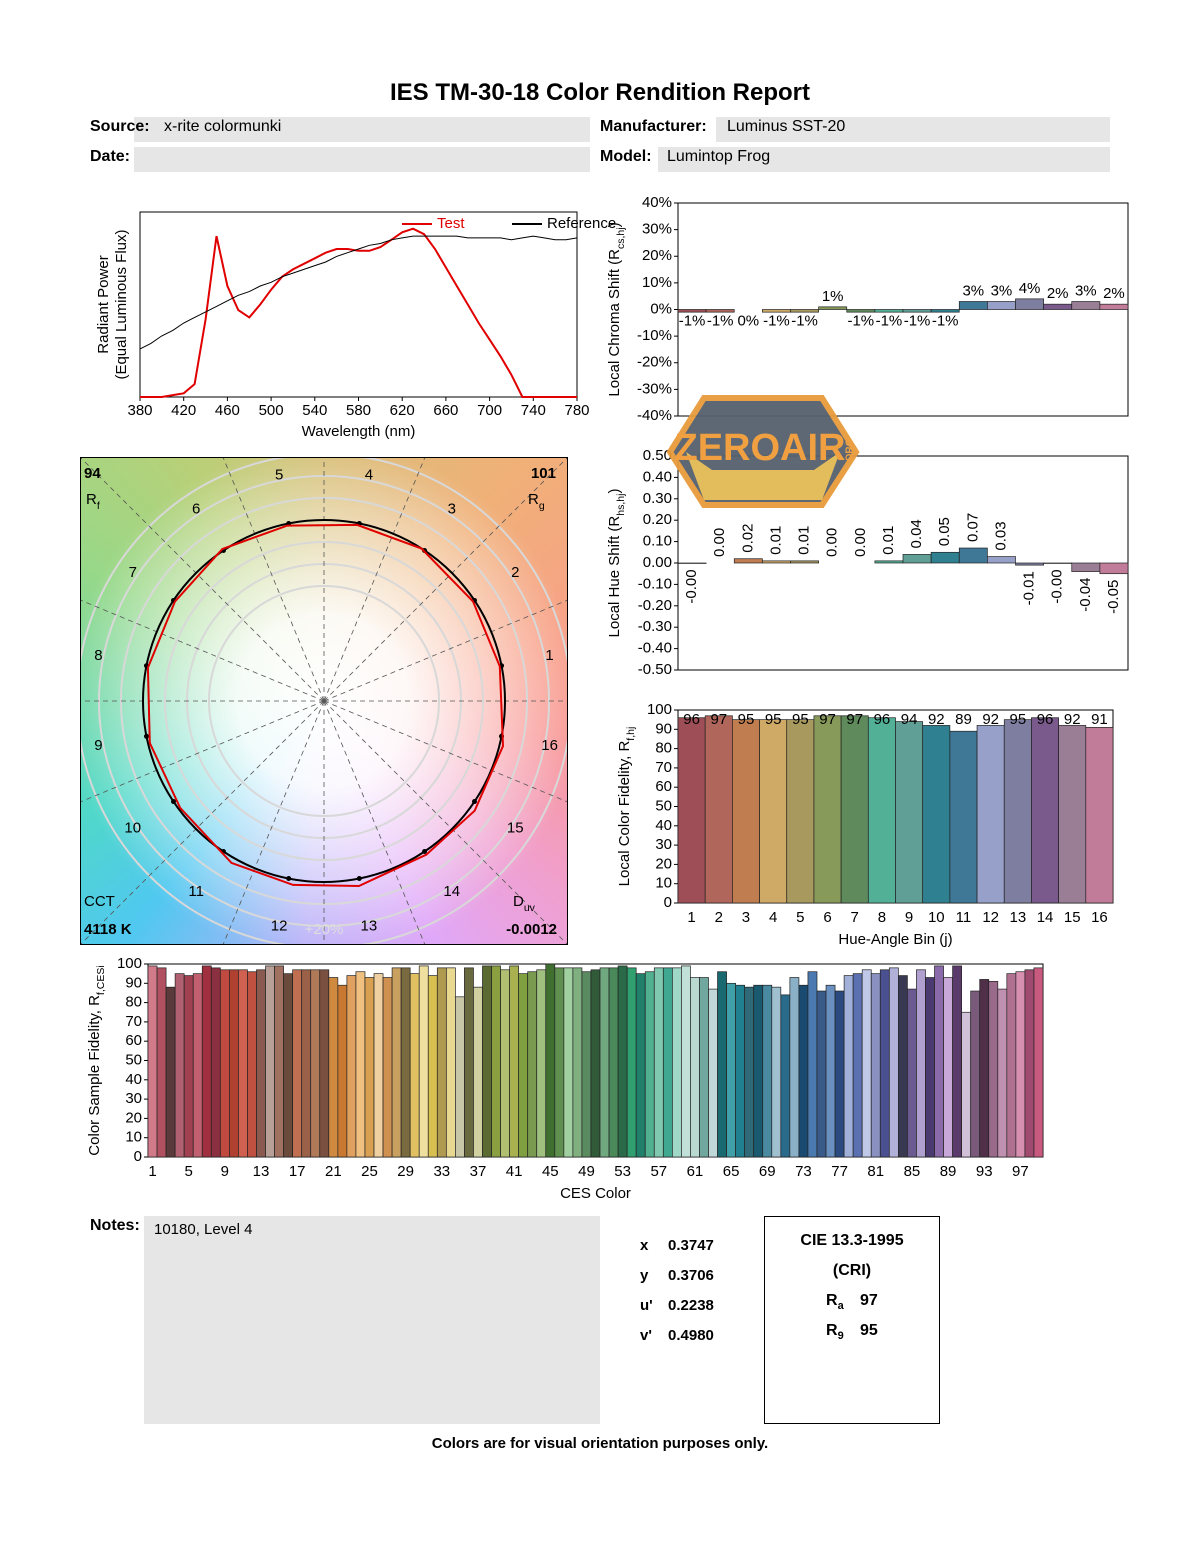 Image resolution: width=1200 pixels, height=1550 pixels. What do you see at coordinates (654, 362) in the screenshot?
I see `y-tick-label: -20%` at bounding box center [654, 362].